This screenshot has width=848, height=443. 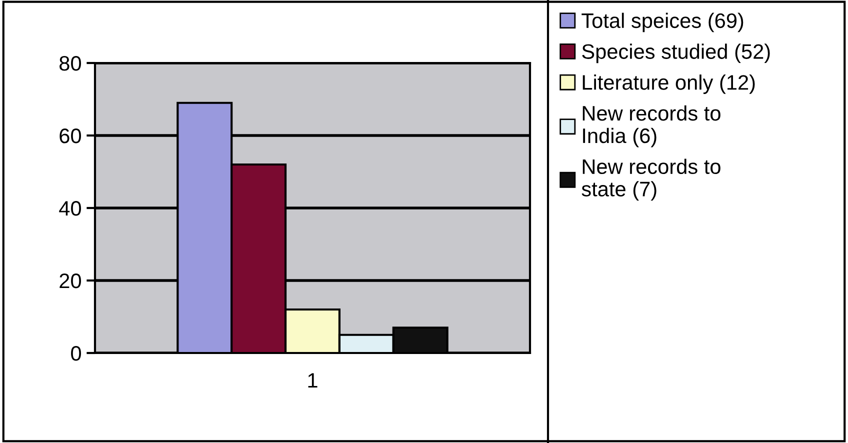 What do you see at coordinates (76, 353) in the screenshot?
I see `y-tick-label: 0` at bounding box center [76, 353].